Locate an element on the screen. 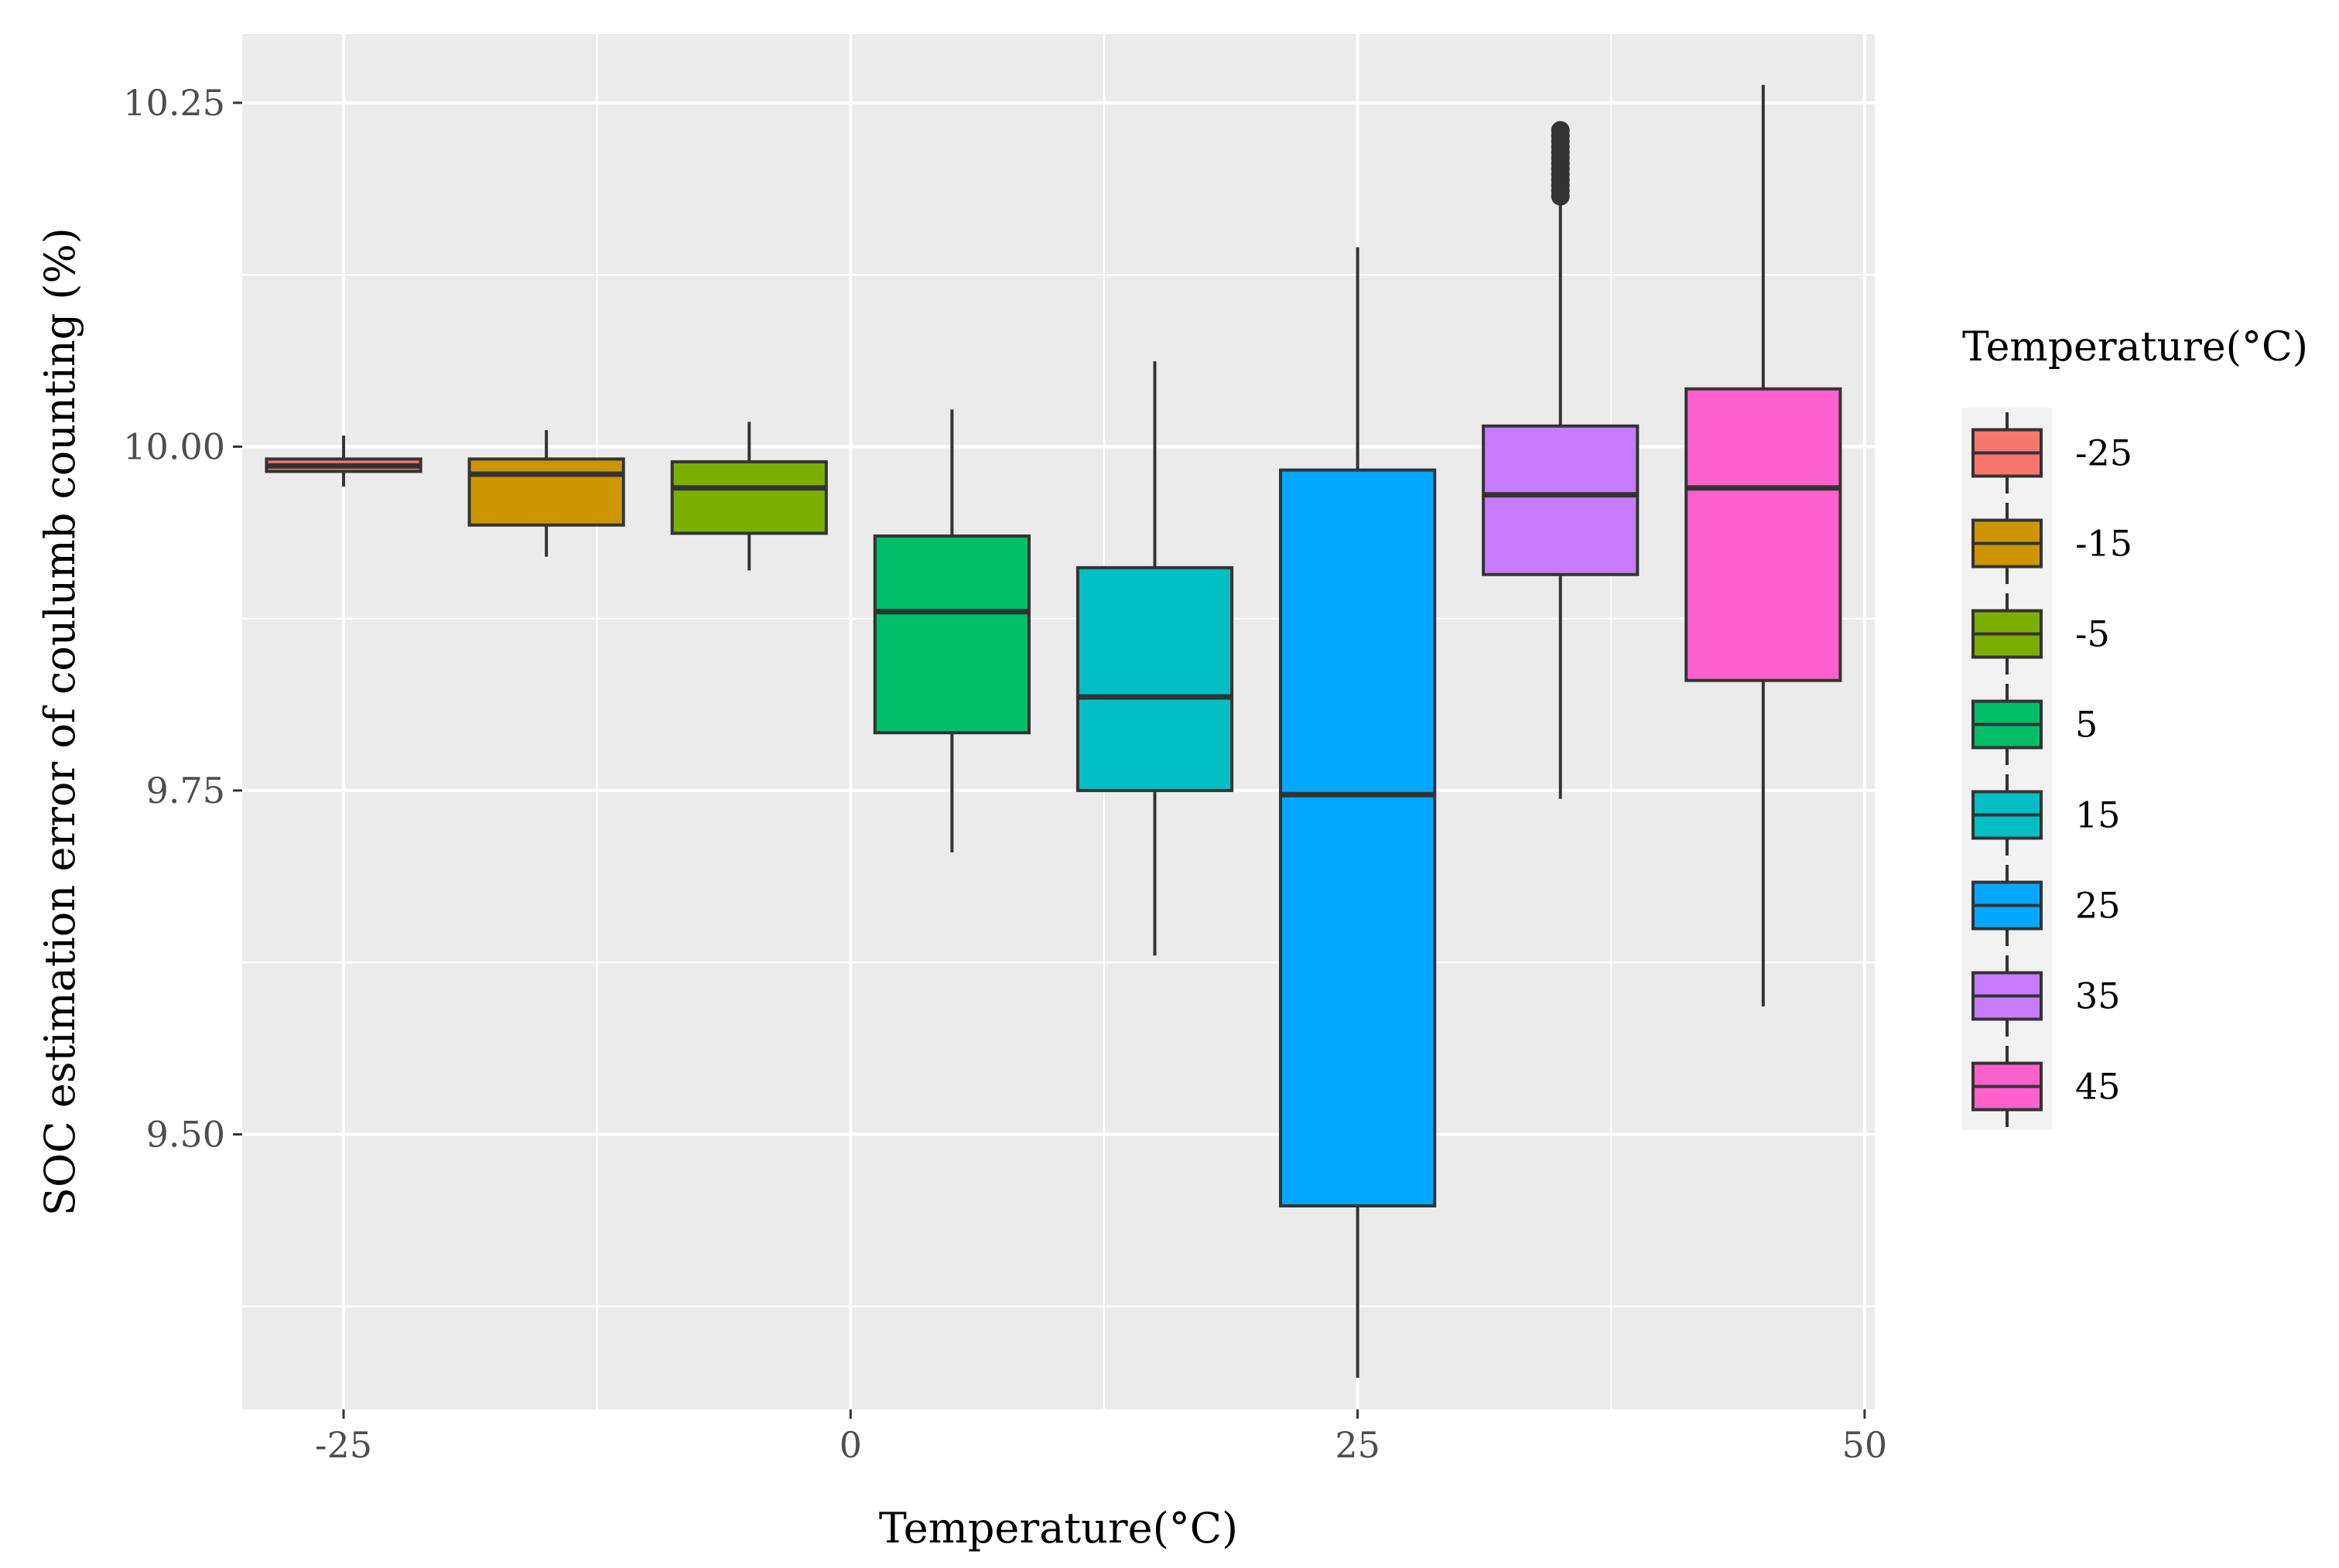  x-tick-label: 0 is located at coordinates (851, 1445).